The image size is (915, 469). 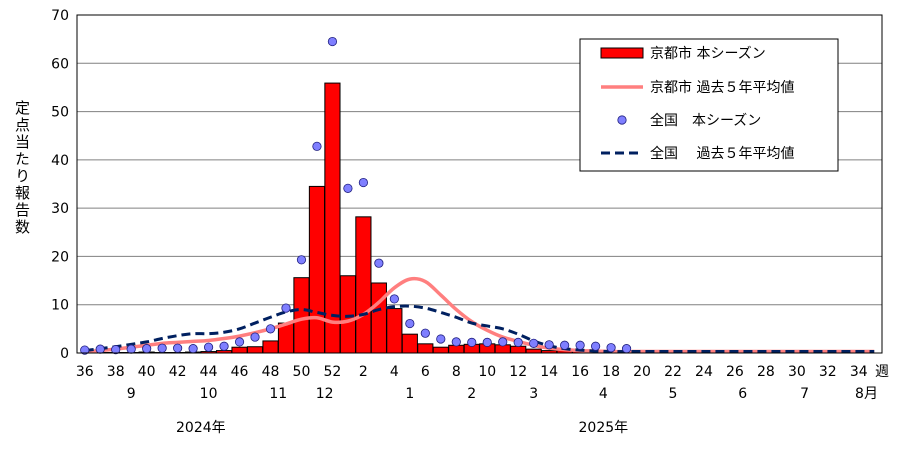 I want to click on y-axis-title: 定点当たり報告数, so click(x=22, y=168).